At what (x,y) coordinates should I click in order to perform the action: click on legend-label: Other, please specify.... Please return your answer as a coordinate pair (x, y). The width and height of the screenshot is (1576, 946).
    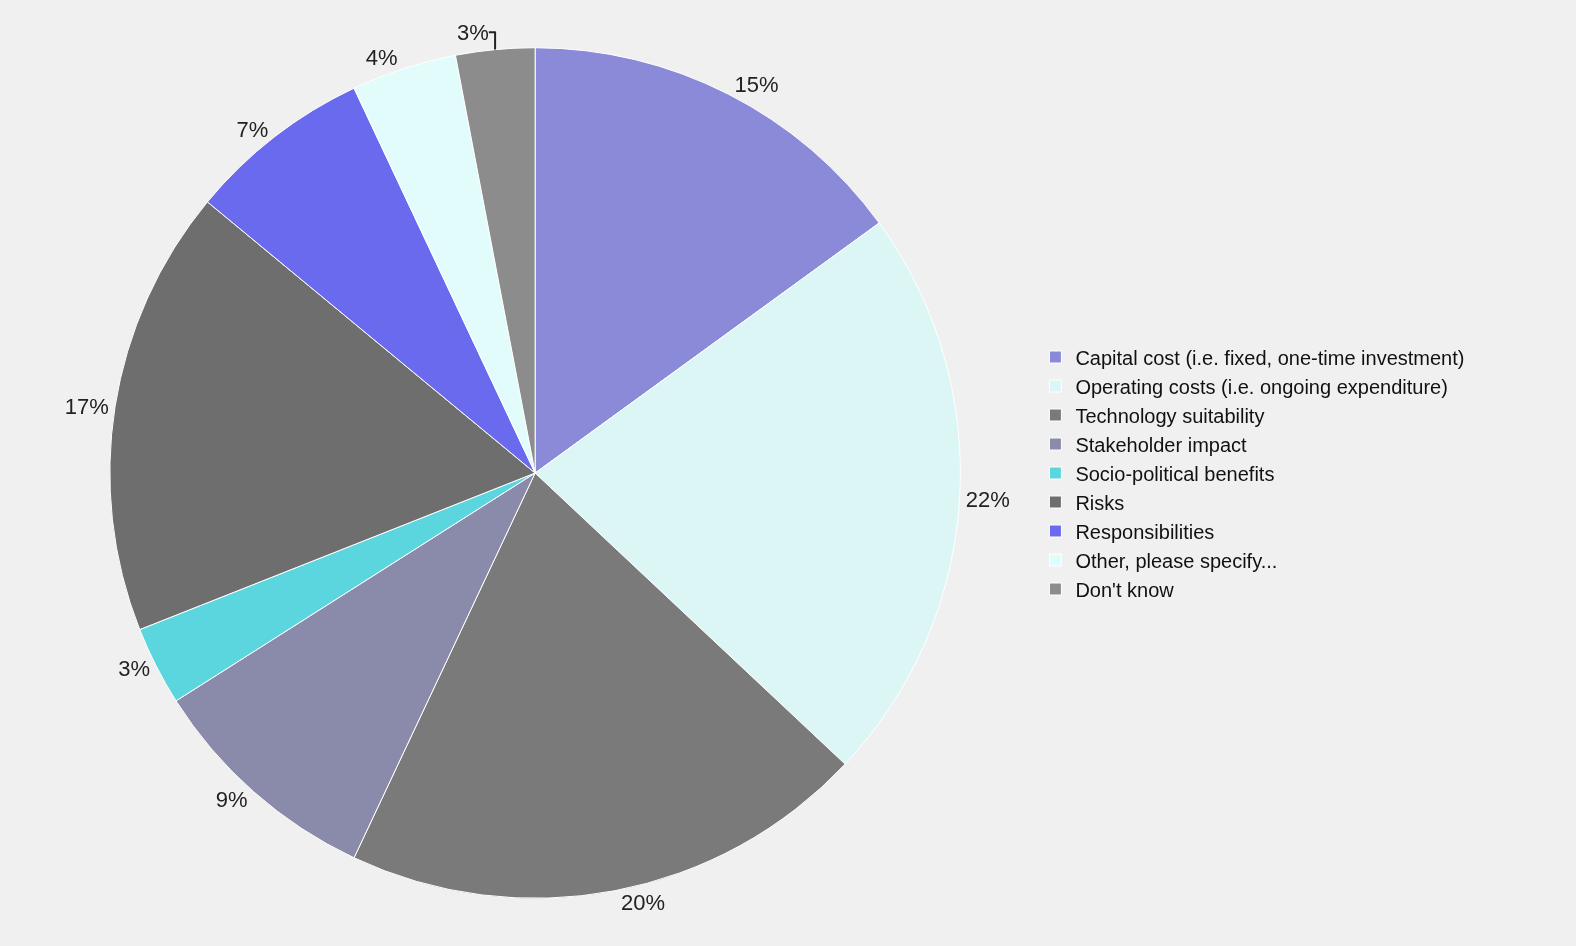
    Looking at the image, I should click on (1176, 560).